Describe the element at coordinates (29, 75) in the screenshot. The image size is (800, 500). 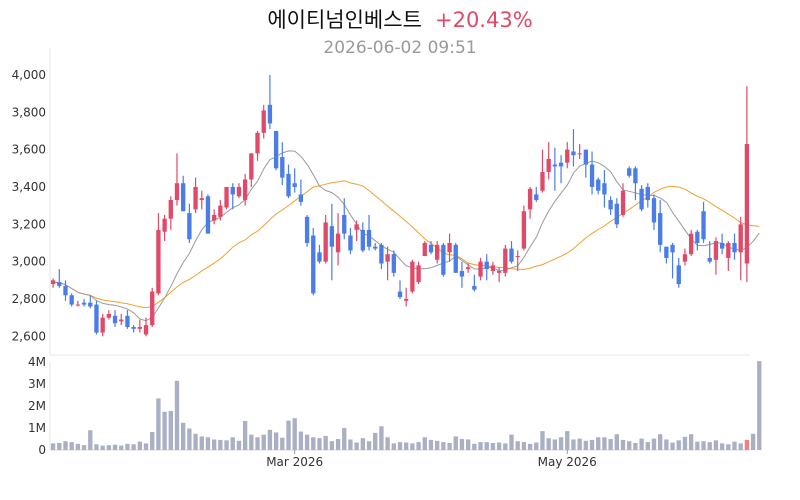
I see `price-y-tick: 4,000` at that location.